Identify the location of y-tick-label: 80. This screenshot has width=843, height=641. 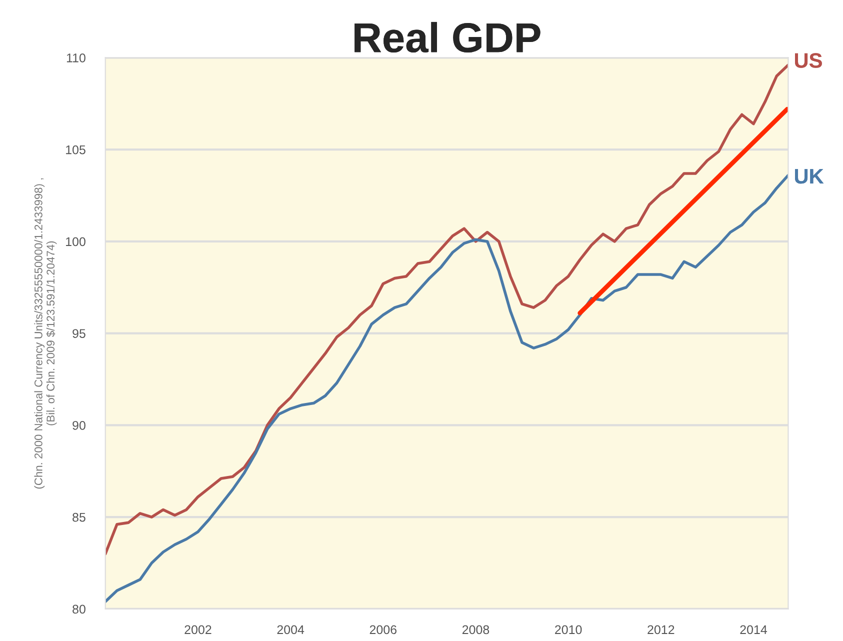
(79, 609).